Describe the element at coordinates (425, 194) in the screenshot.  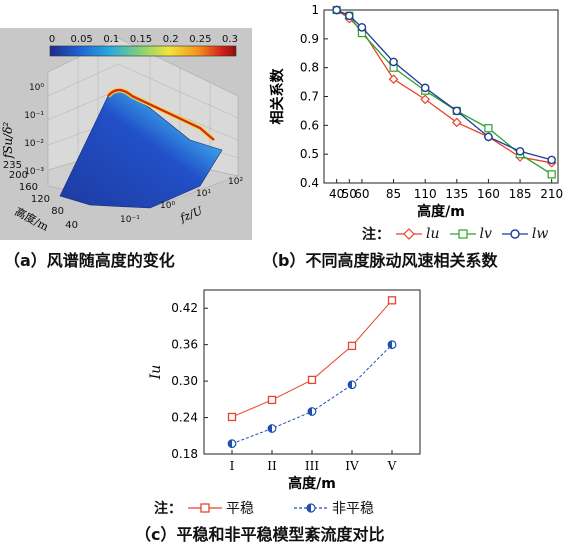
I see `x-tick-label: 110` at that location.